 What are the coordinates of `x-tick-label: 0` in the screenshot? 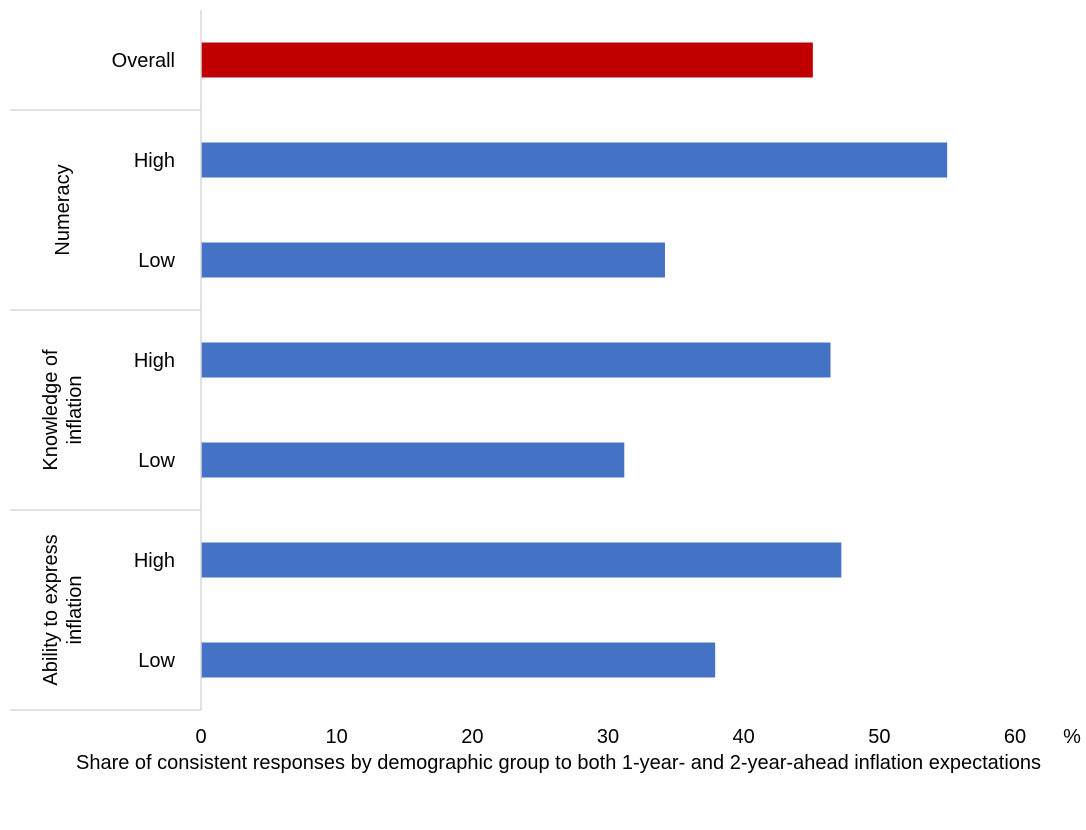 It's located at (200, 735).